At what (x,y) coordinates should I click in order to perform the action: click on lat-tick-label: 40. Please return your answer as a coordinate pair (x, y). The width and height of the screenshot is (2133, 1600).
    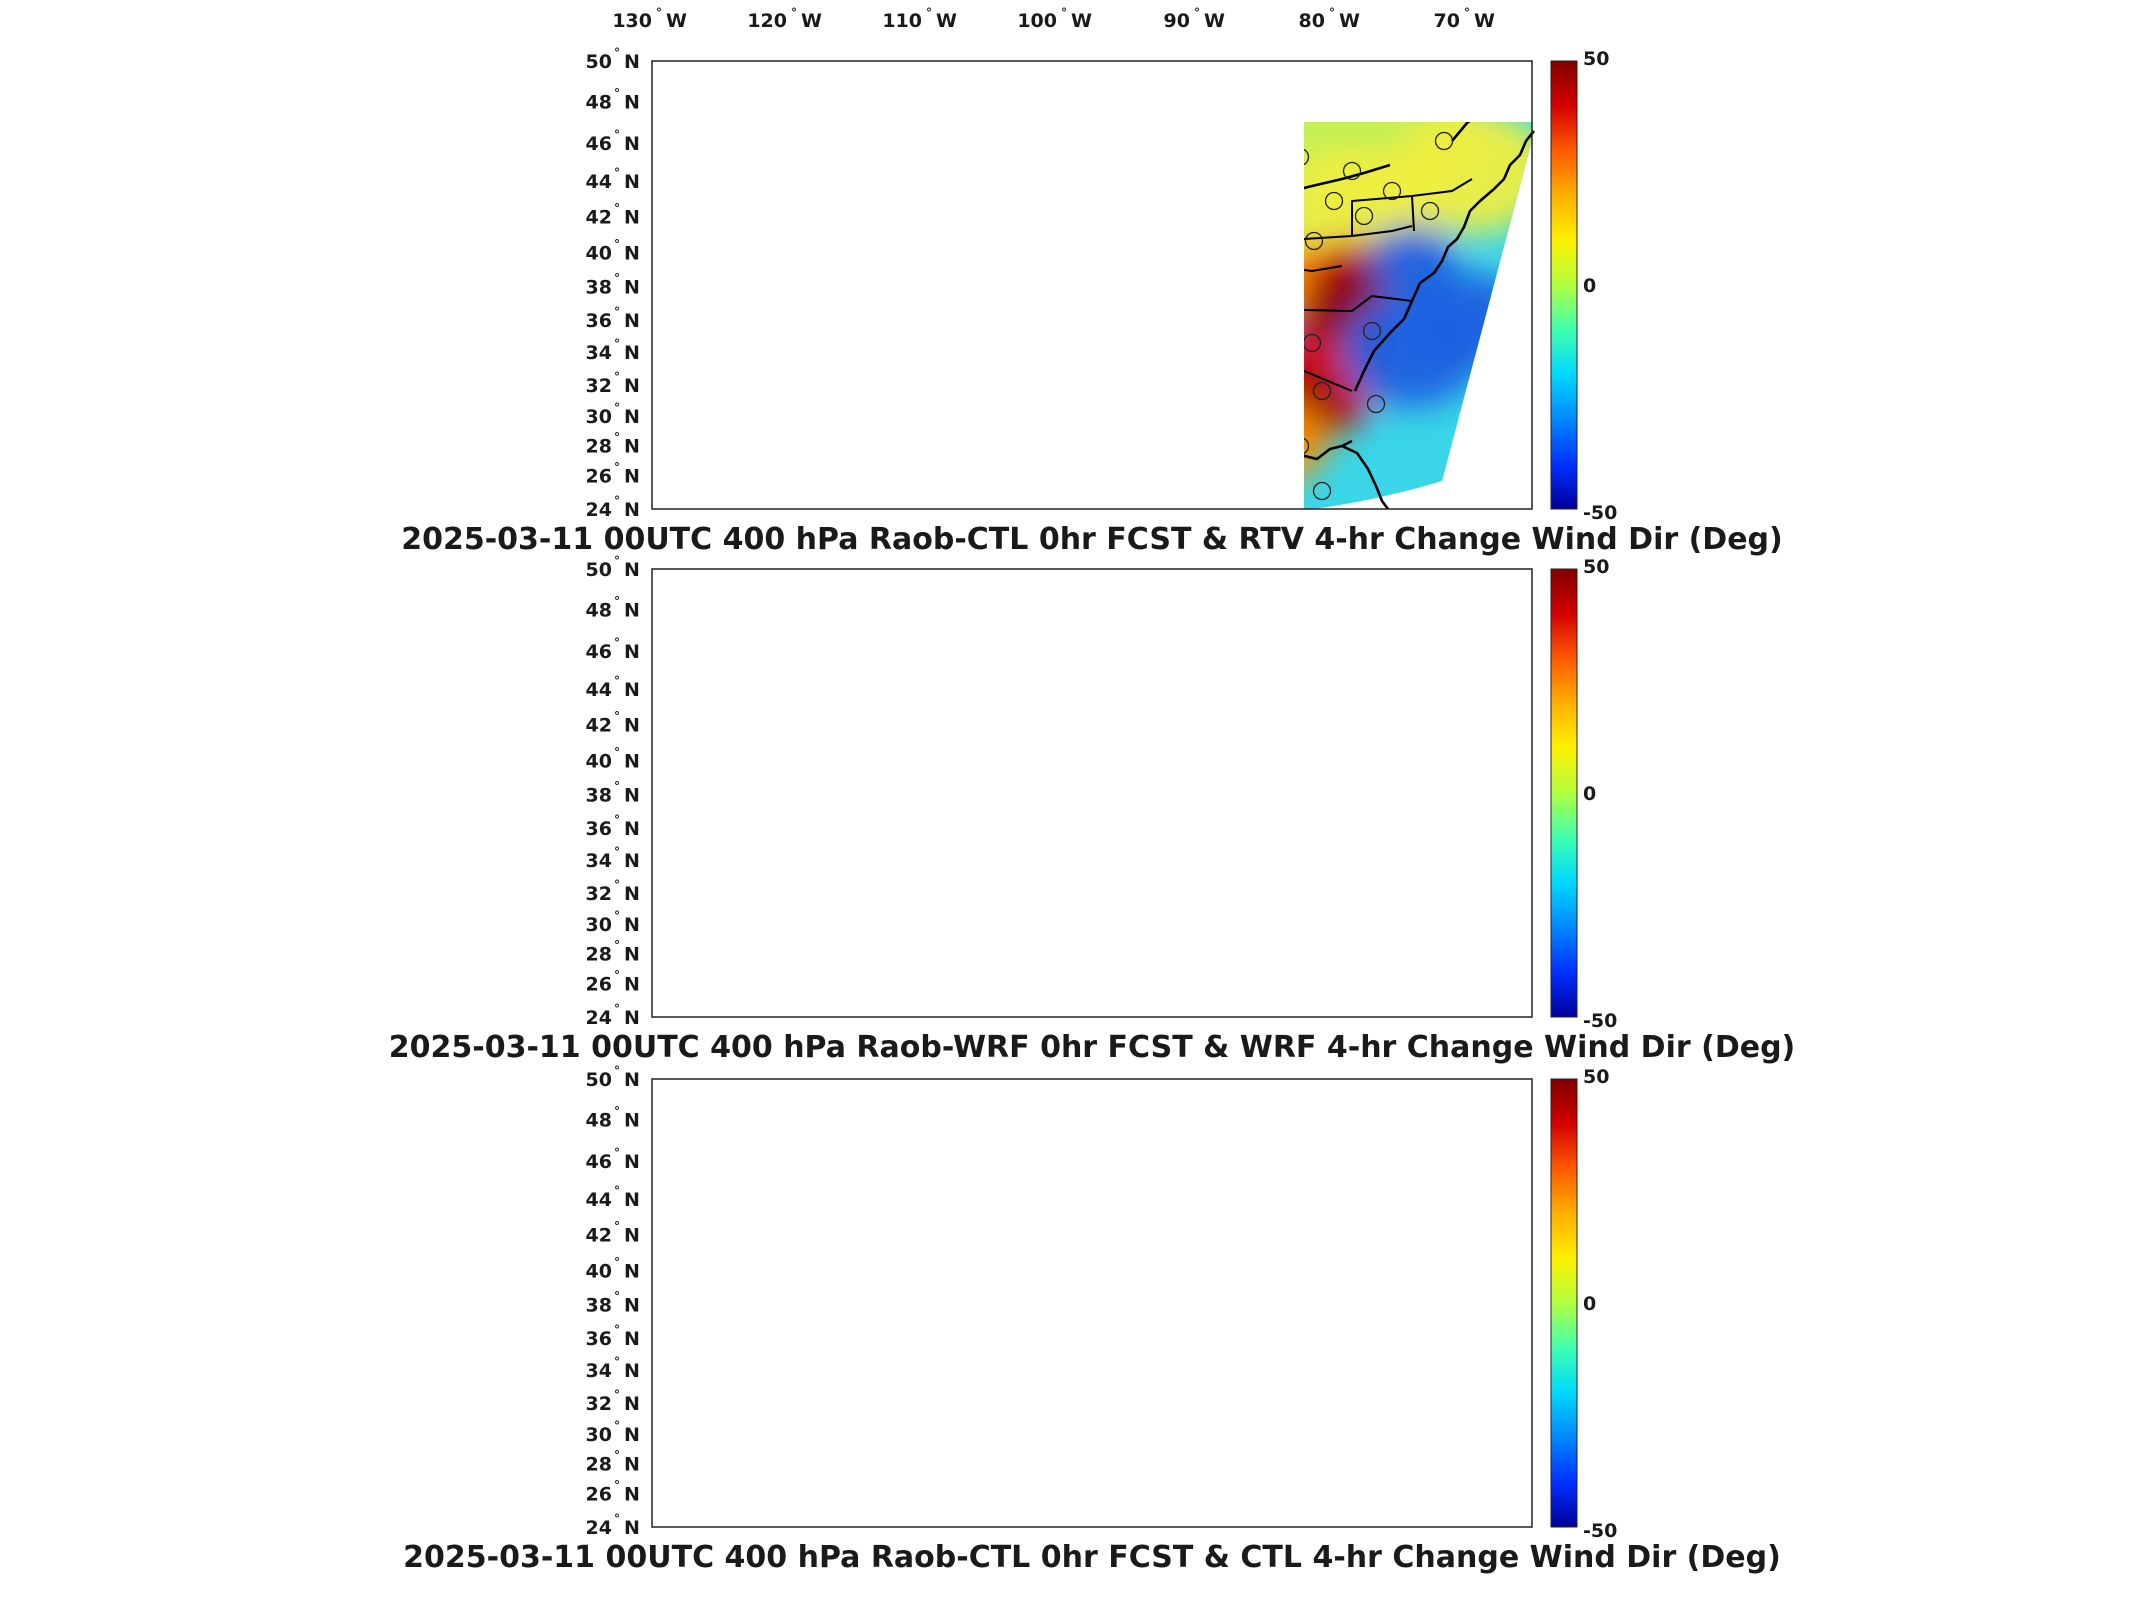
    Looking at the image, I should click on (599, 1271).